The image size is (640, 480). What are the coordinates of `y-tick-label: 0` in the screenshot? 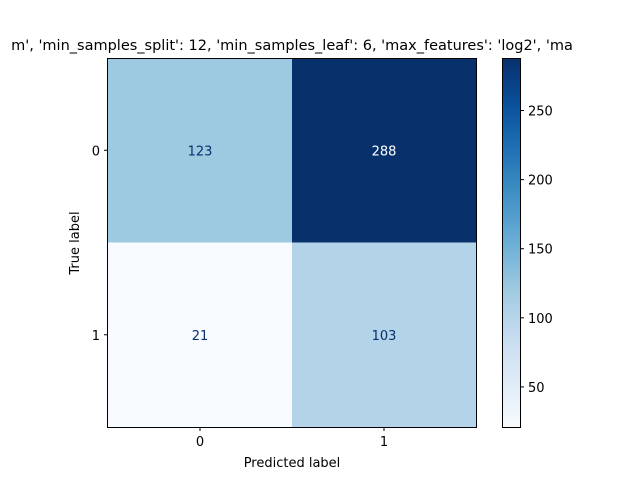 It's located at (96, 151).